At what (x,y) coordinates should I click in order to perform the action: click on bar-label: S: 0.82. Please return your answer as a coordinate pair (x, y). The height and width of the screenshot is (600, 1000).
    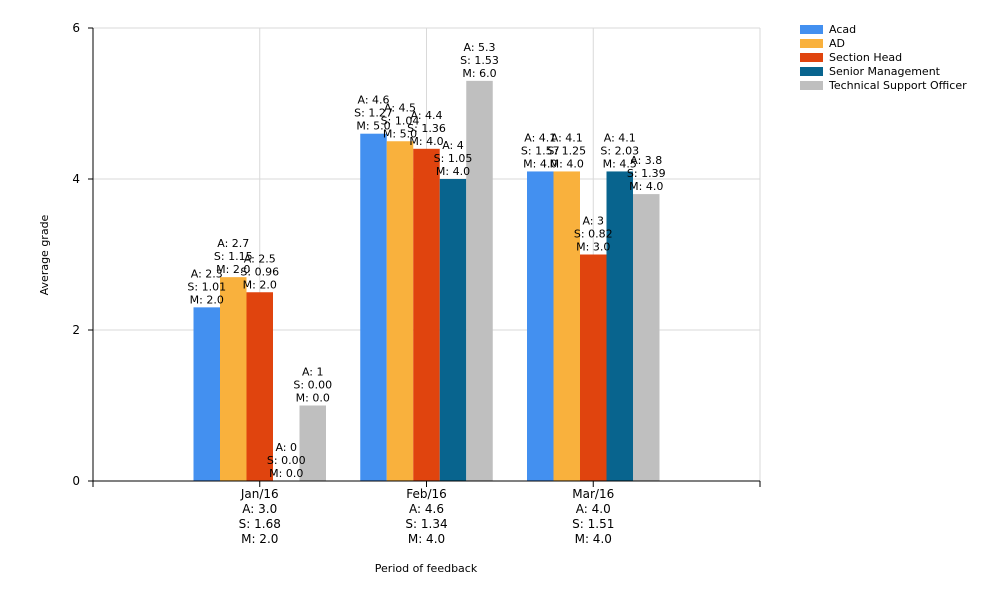
    Looking at the image, I should click on (593, 234).